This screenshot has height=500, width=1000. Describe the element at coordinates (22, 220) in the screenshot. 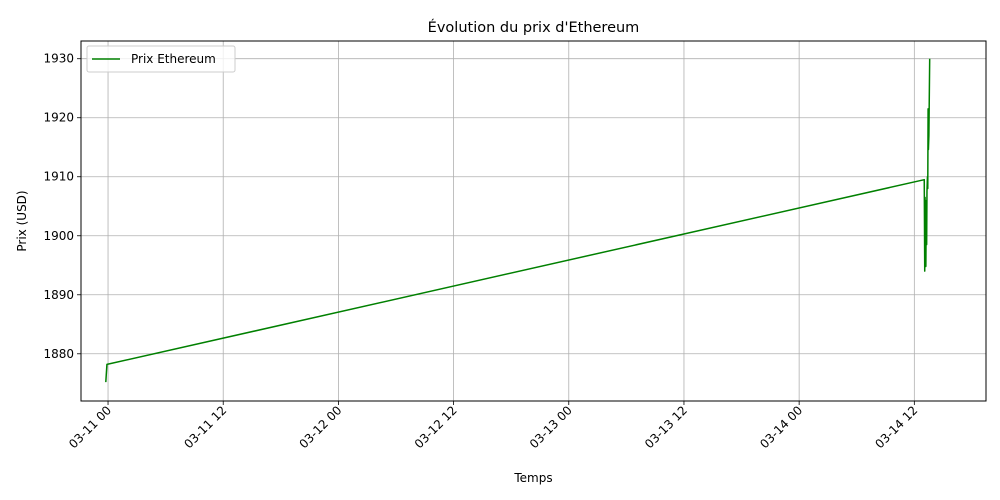

I see `y-axis-label: Prix (USD)` at that location.